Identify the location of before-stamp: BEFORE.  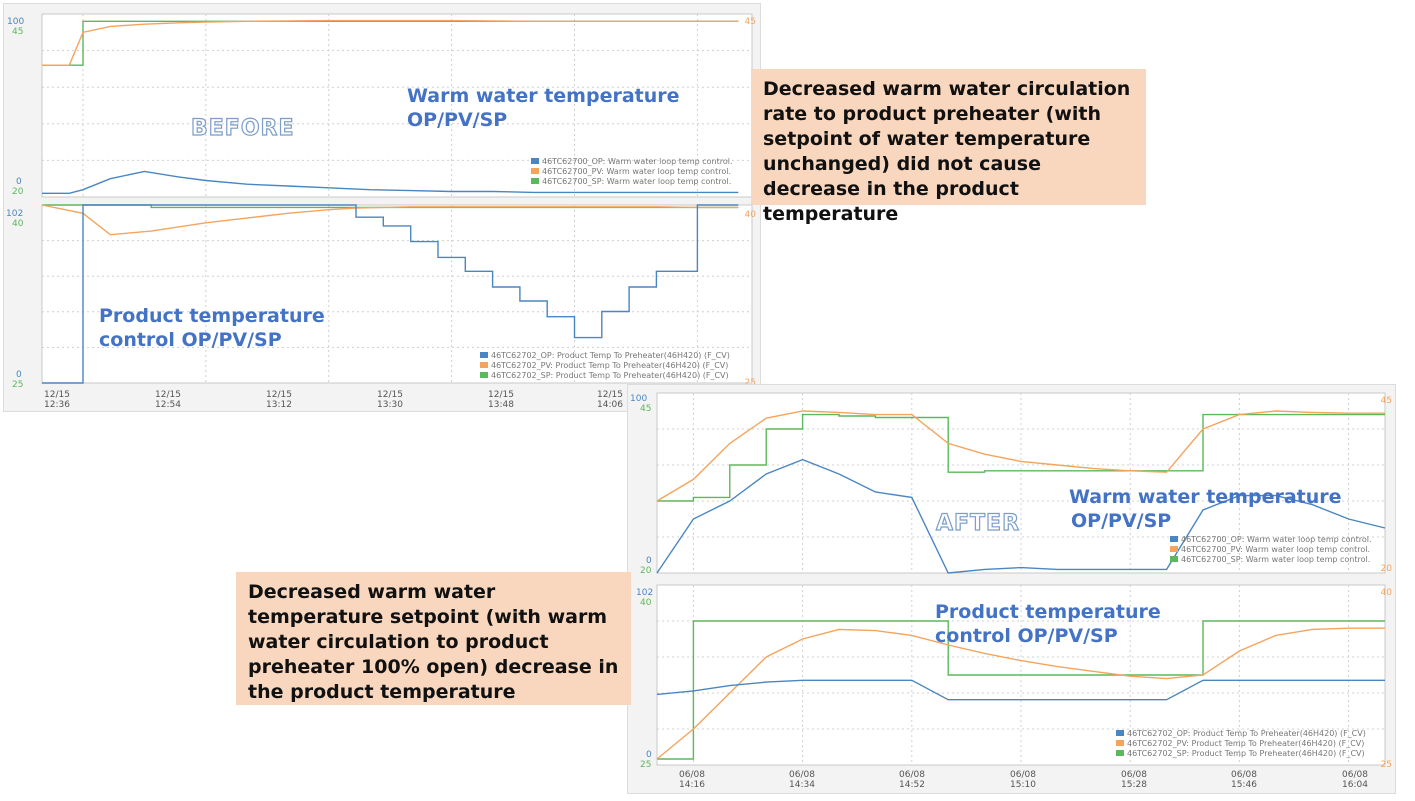
(242, 128).